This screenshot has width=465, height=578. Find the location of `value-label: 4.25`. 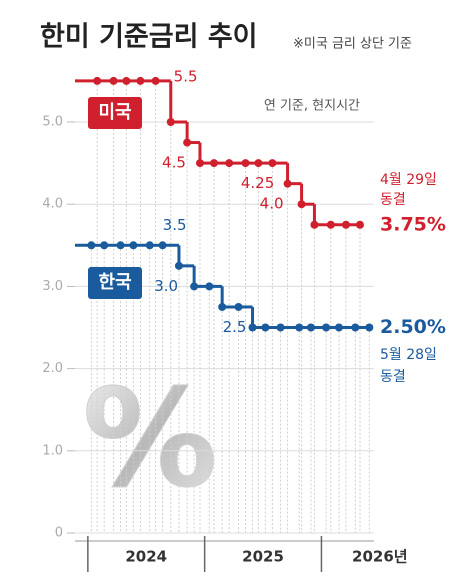

value-label: 4.25 is located at coordinates (257, 183).